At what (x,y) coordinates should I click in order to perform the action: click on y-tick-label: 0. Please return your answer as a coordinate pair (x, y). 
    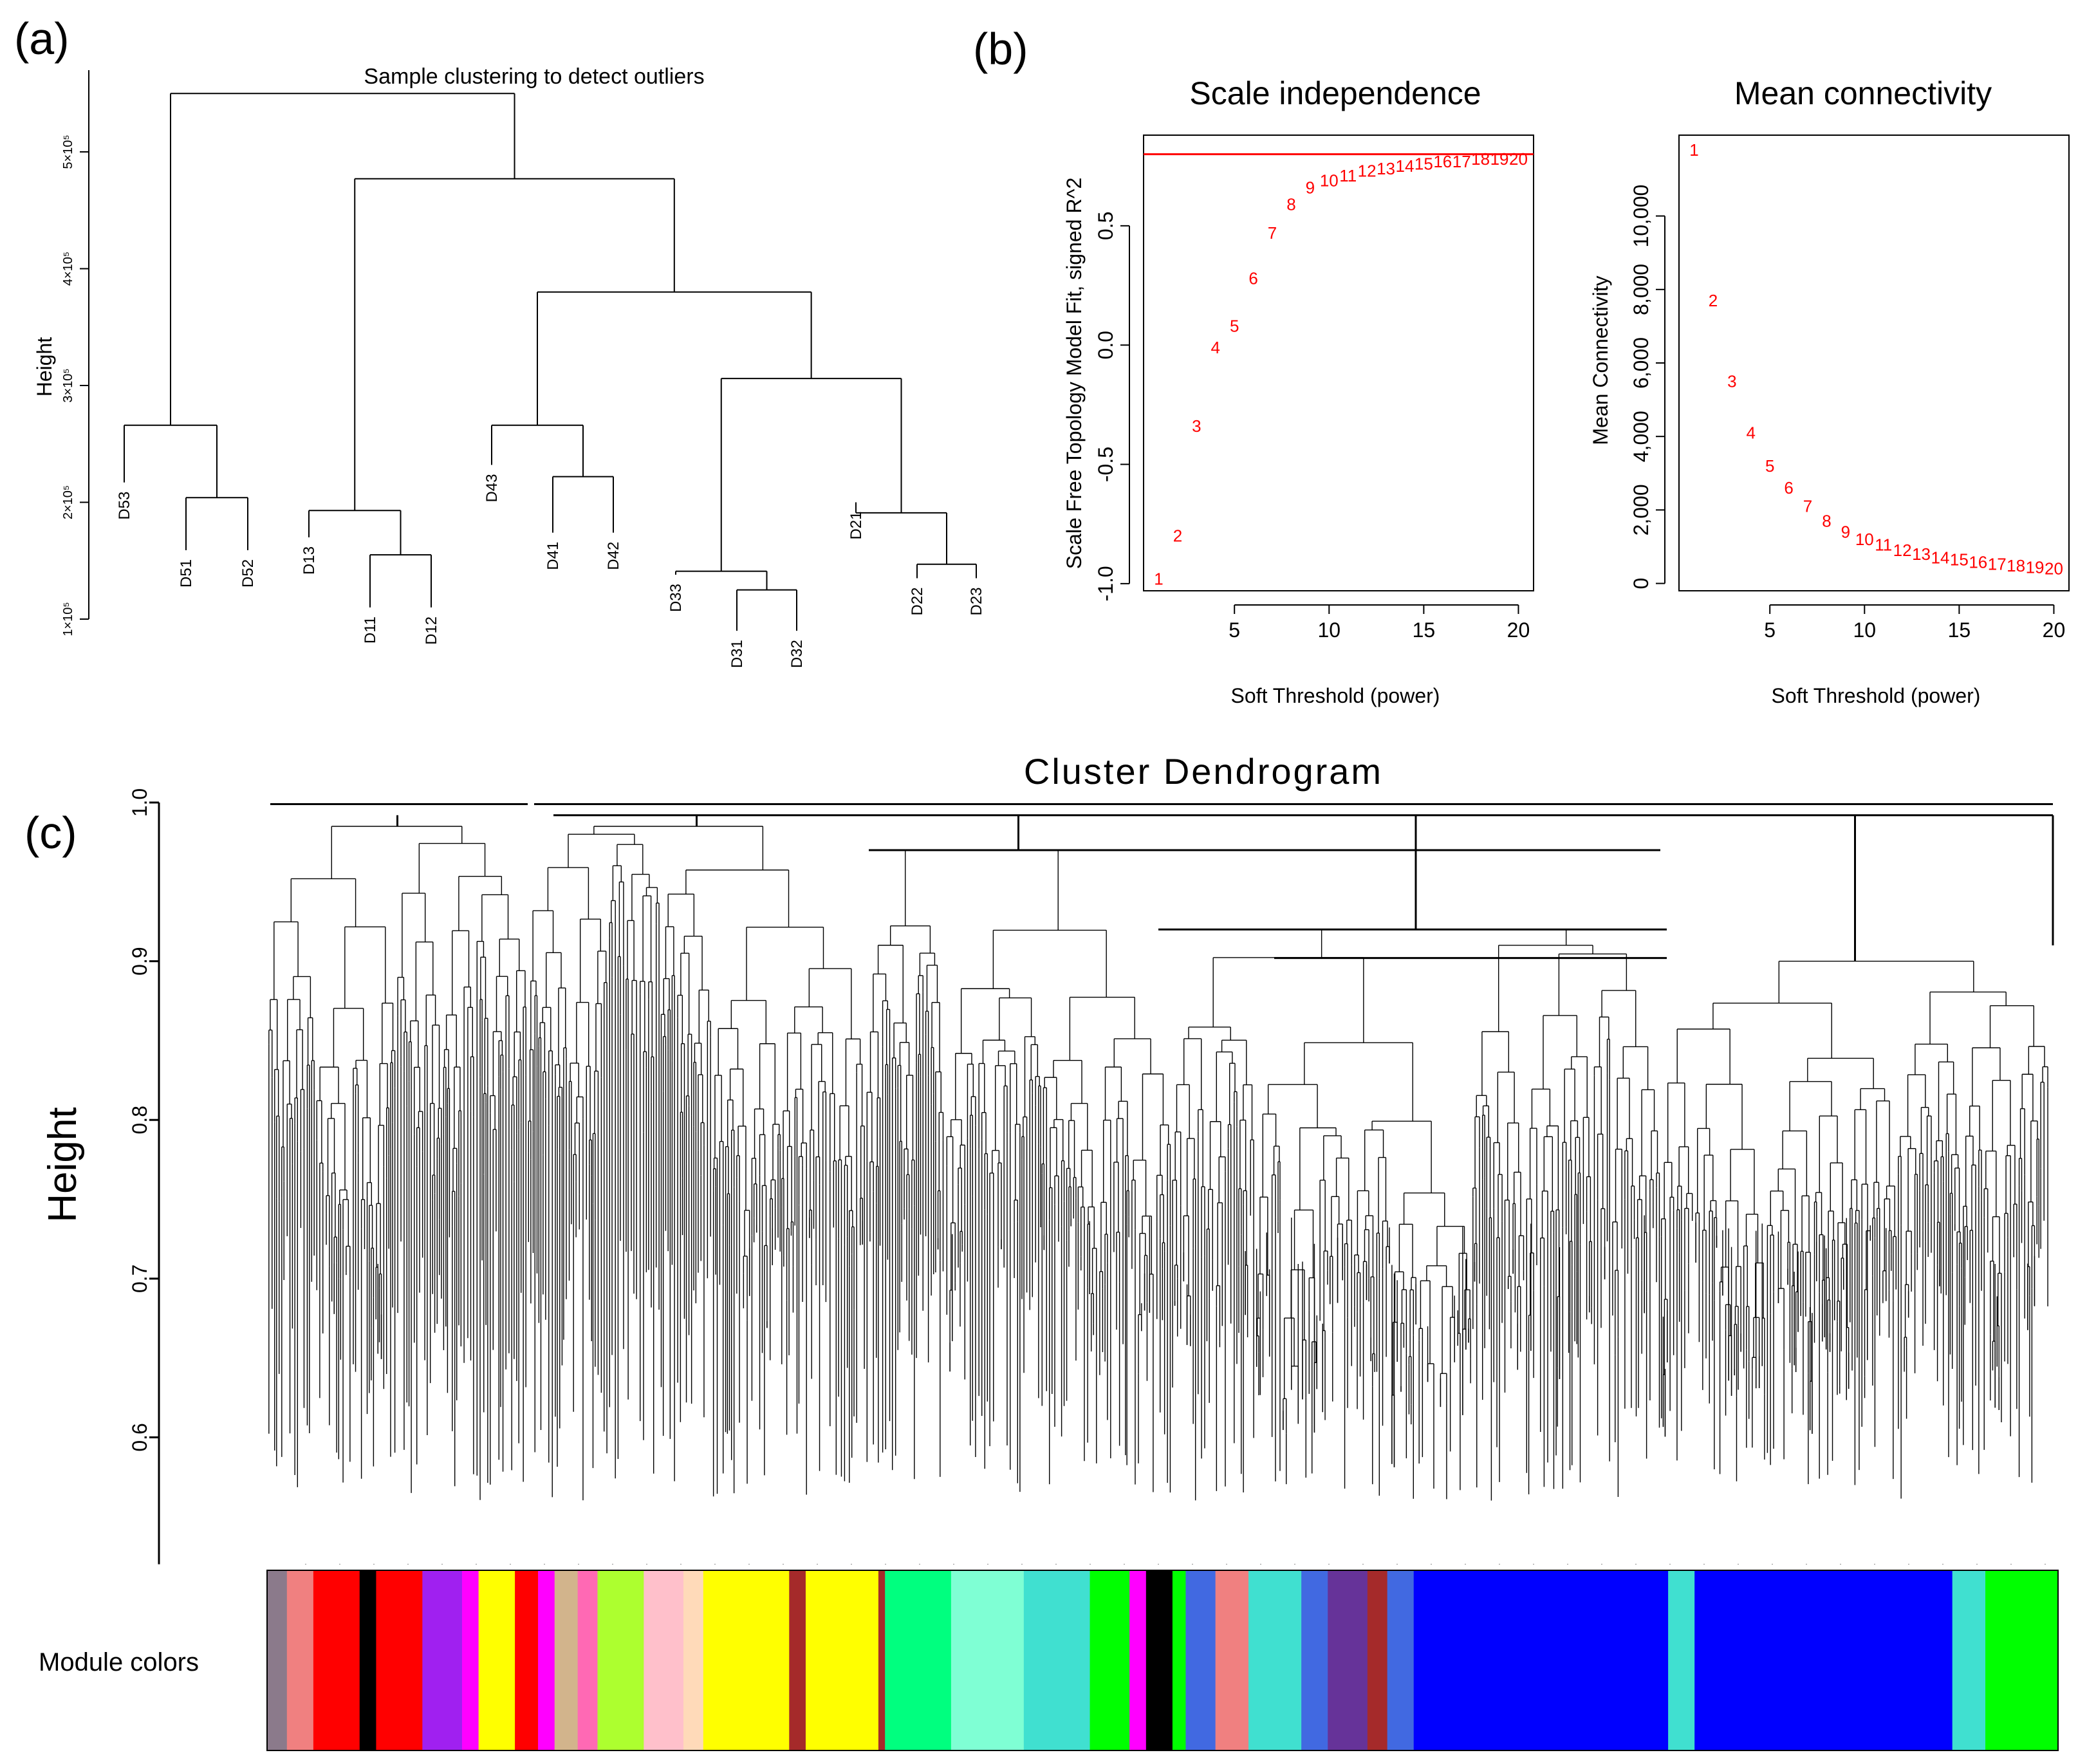
    Looking at the image, I should click on (1641, 584).